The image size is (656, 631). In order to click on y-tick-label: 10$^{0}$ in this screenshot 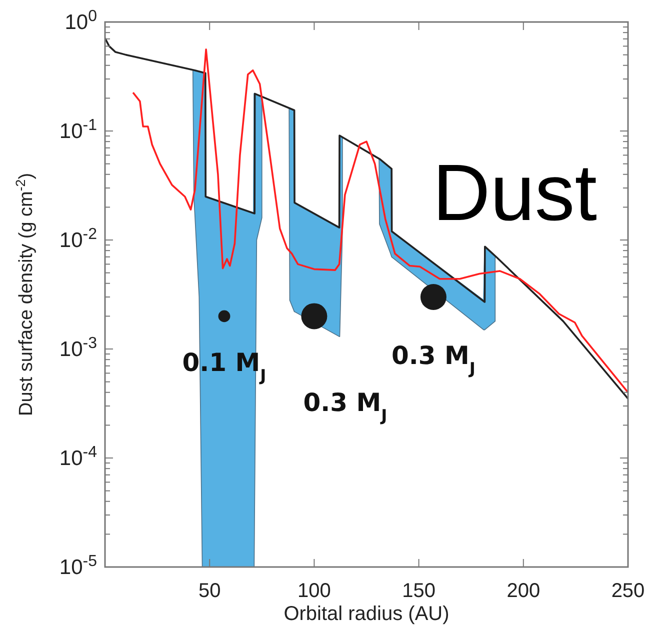, I will do `click(81, 21)`.